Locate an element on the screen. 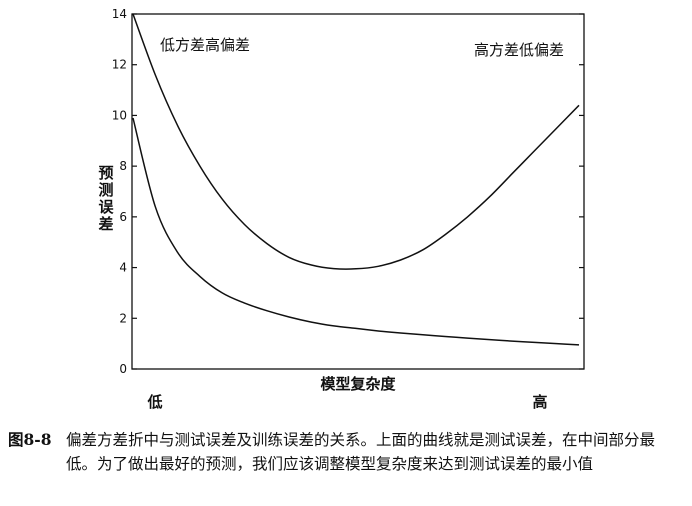  y-axis-label-char: 预 is located at coordinates (105, 173).